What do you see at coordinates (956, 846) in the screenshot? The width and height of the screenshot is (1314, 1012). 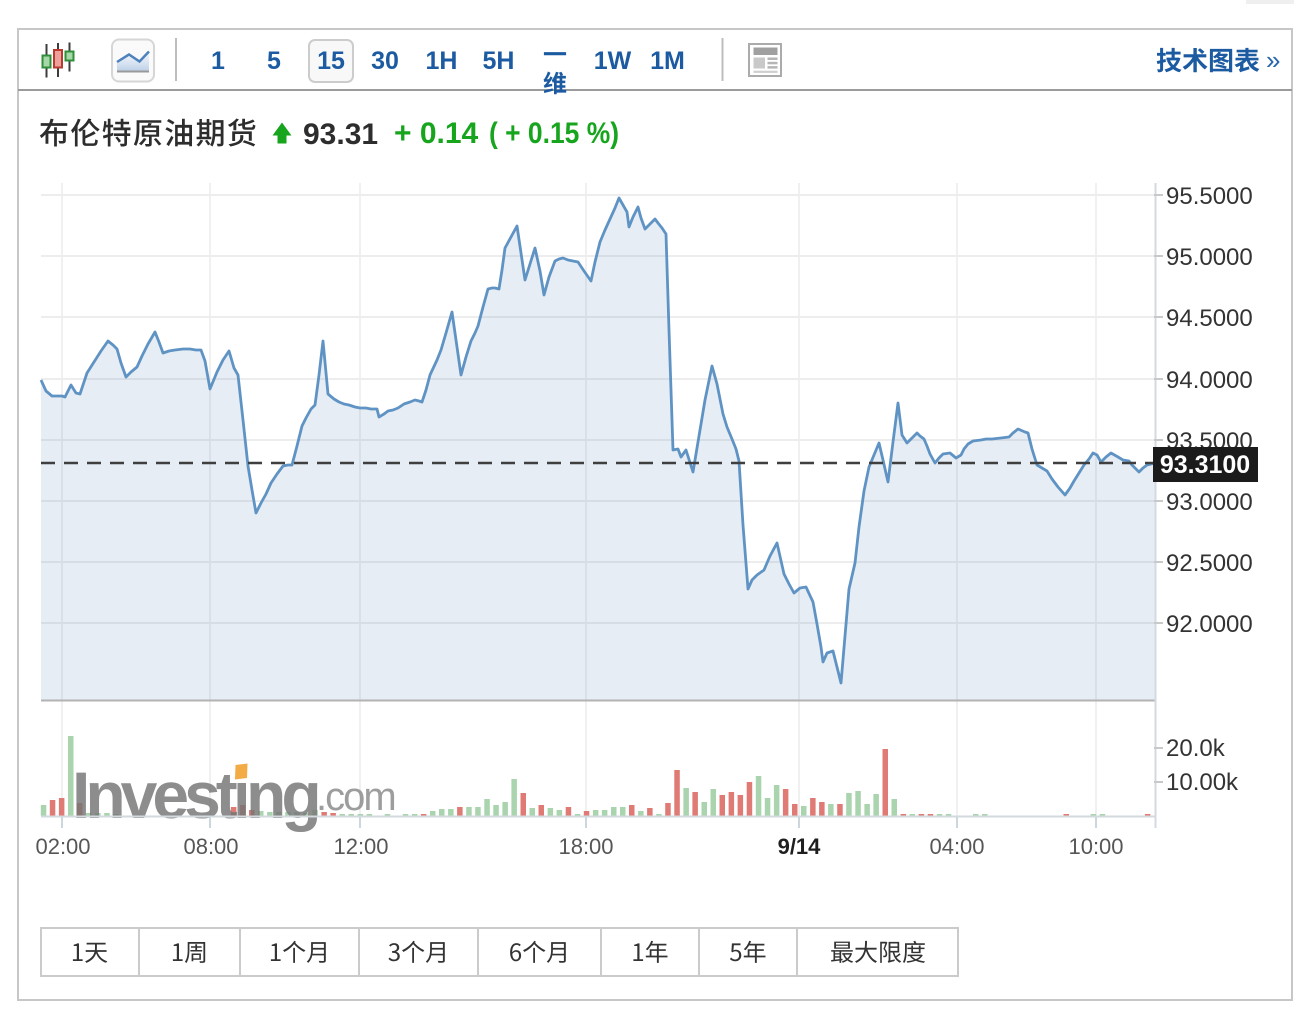 I see `svg-text: 04:00` at bounding box center [956, 846].